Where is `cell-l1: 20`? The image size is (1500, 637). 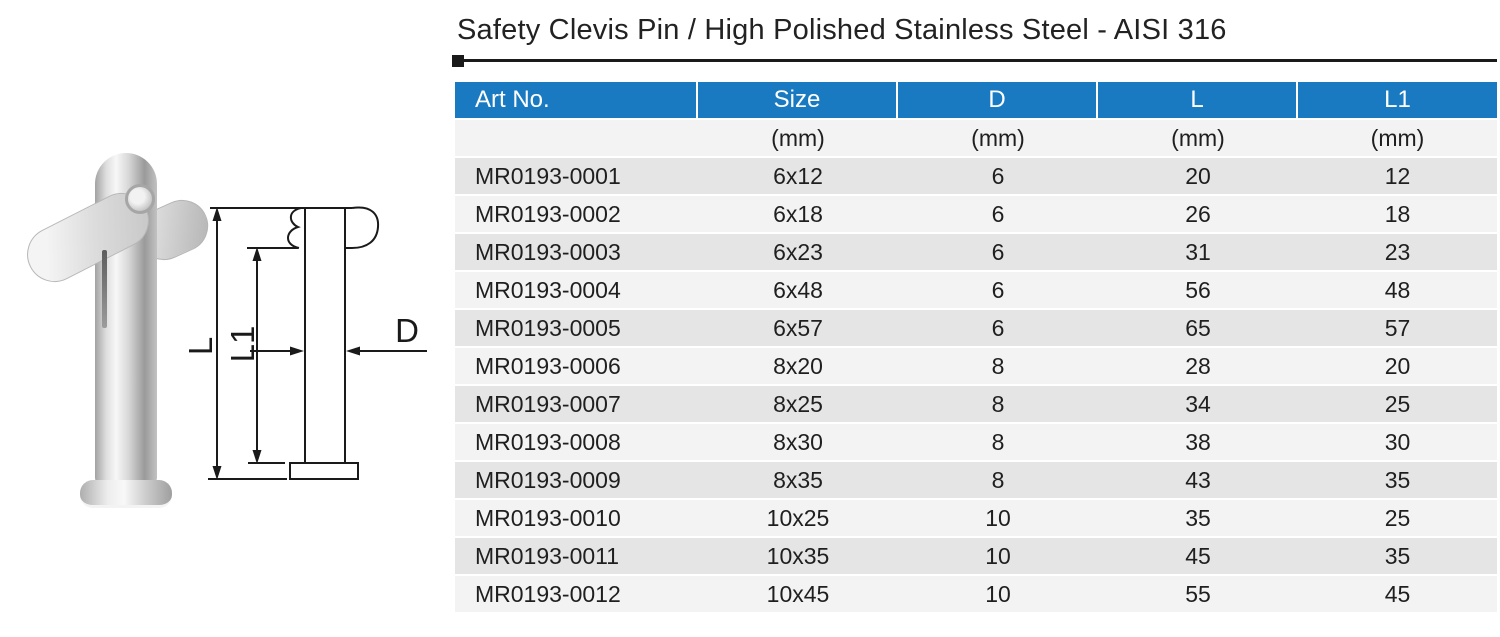 cell-l1: 20 is located at coordinates (1397, 367).